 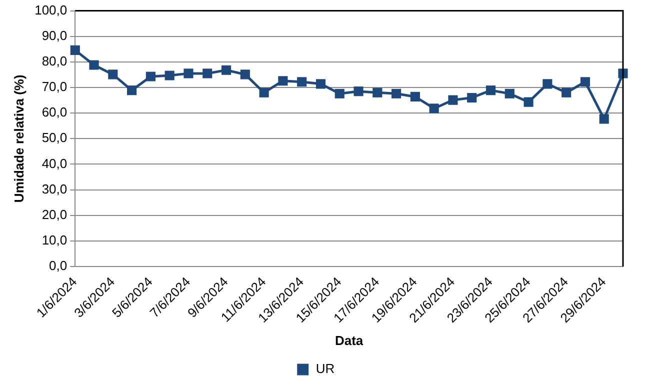 What do you see at coordinates (55, 61) in the screenshot?
I see `y-tick-label: 80,0` at bounding box center [55, 61].